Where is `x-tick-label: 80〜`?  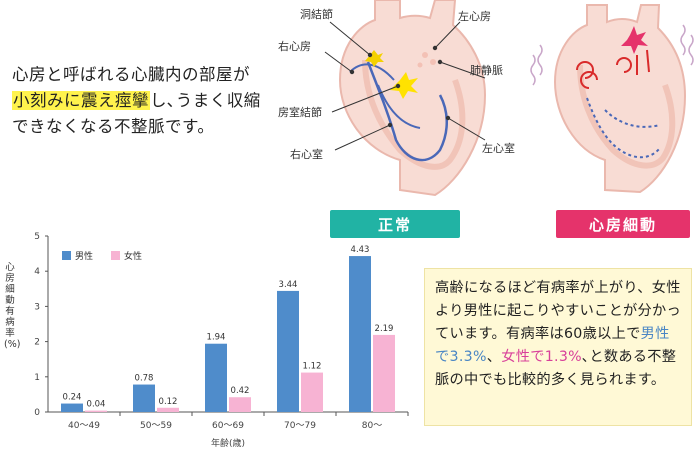 x-tick-label: 80〜 is located at coordinates (372, 426).